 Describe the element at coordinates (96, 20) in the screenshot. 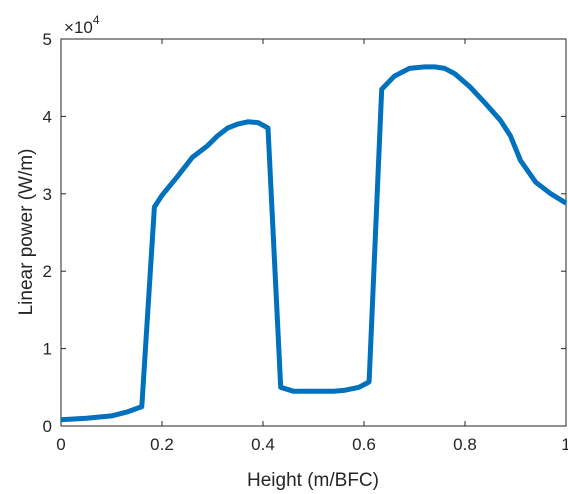

I see `multiplier-exponent: 4` at that location.